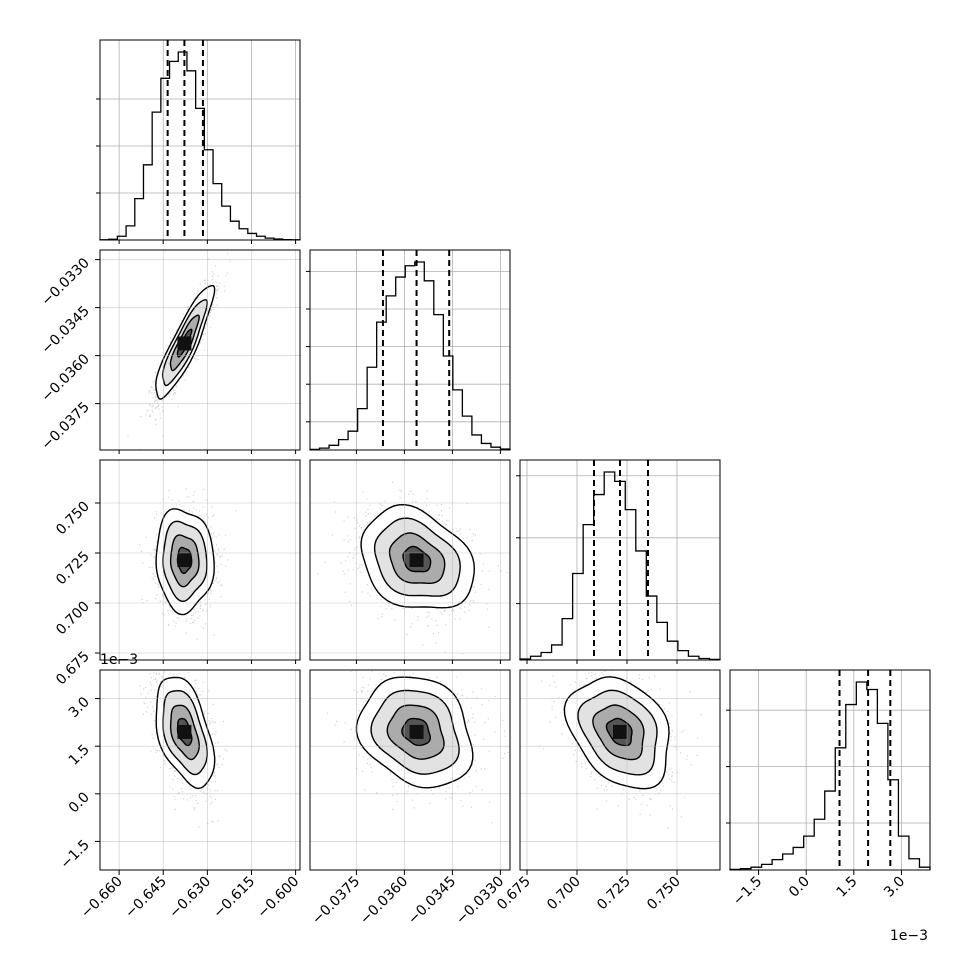 The image size is (970, 970). Describe the element at coordinates (894, 887) in the screenshot. I see `xtick-label-3-3: 3.0` at that location.